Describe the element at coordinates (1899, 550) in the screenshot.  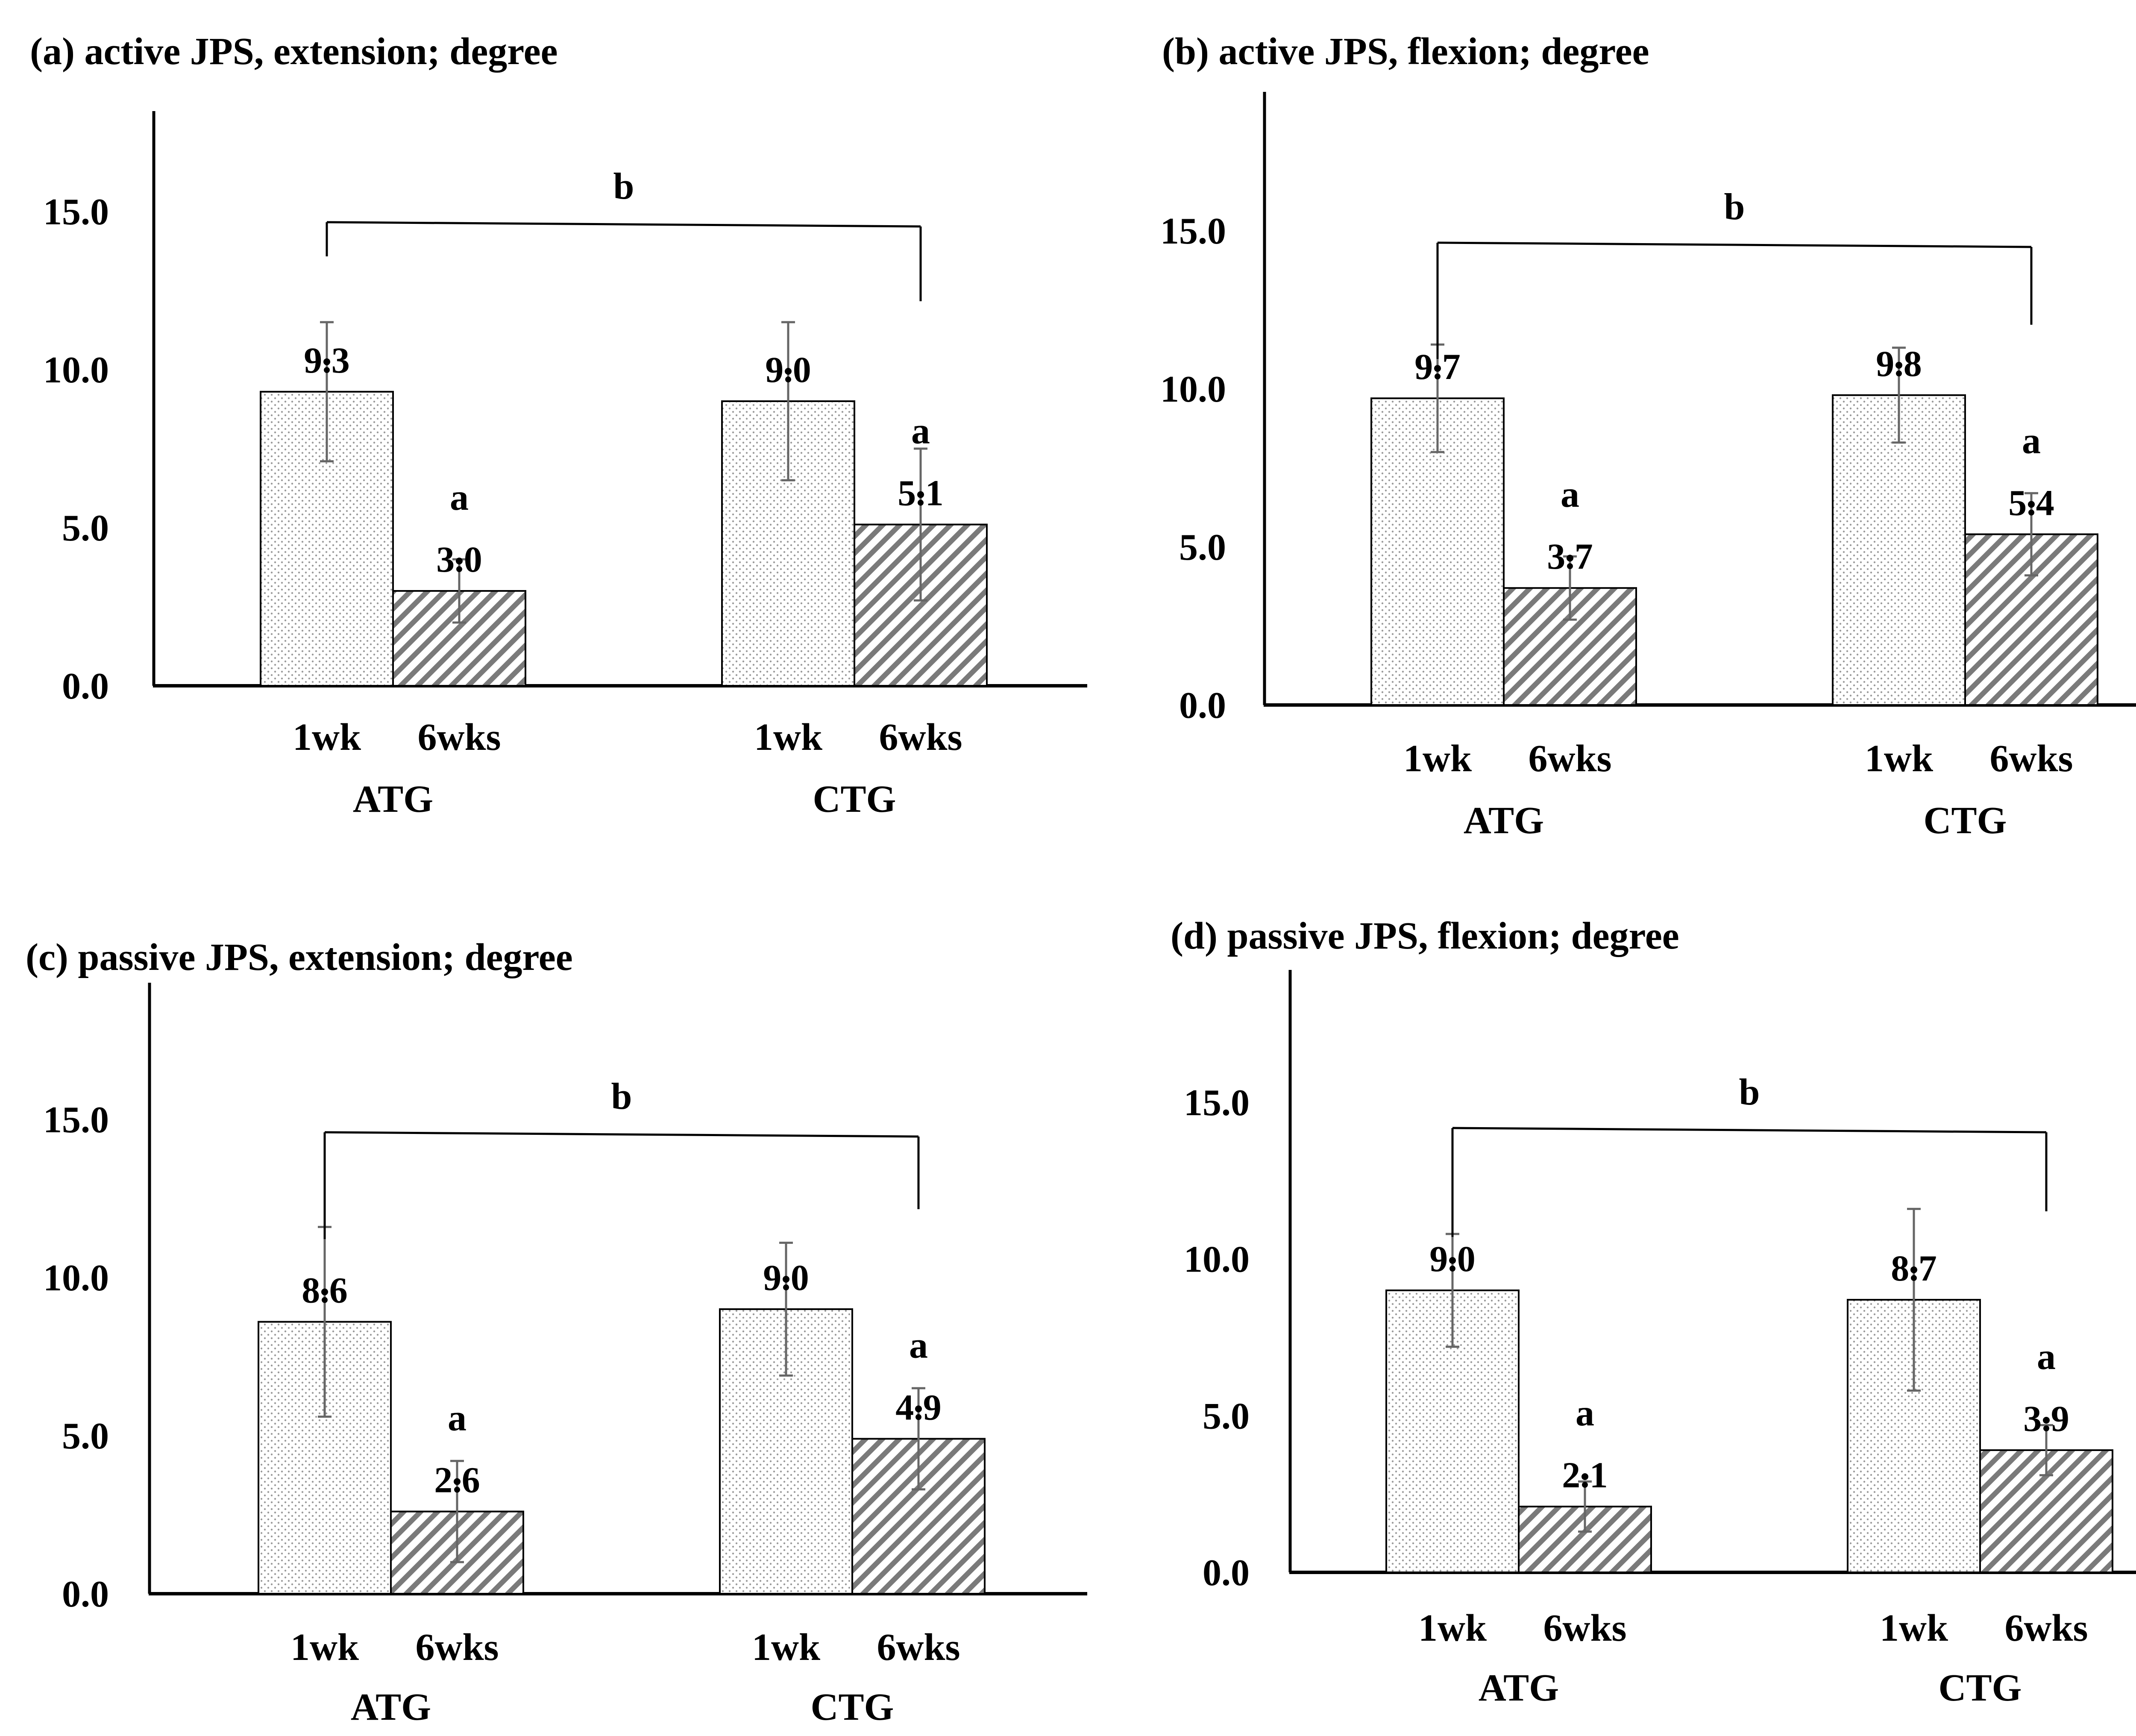
I see `bar-ctg-1wk` at that location.